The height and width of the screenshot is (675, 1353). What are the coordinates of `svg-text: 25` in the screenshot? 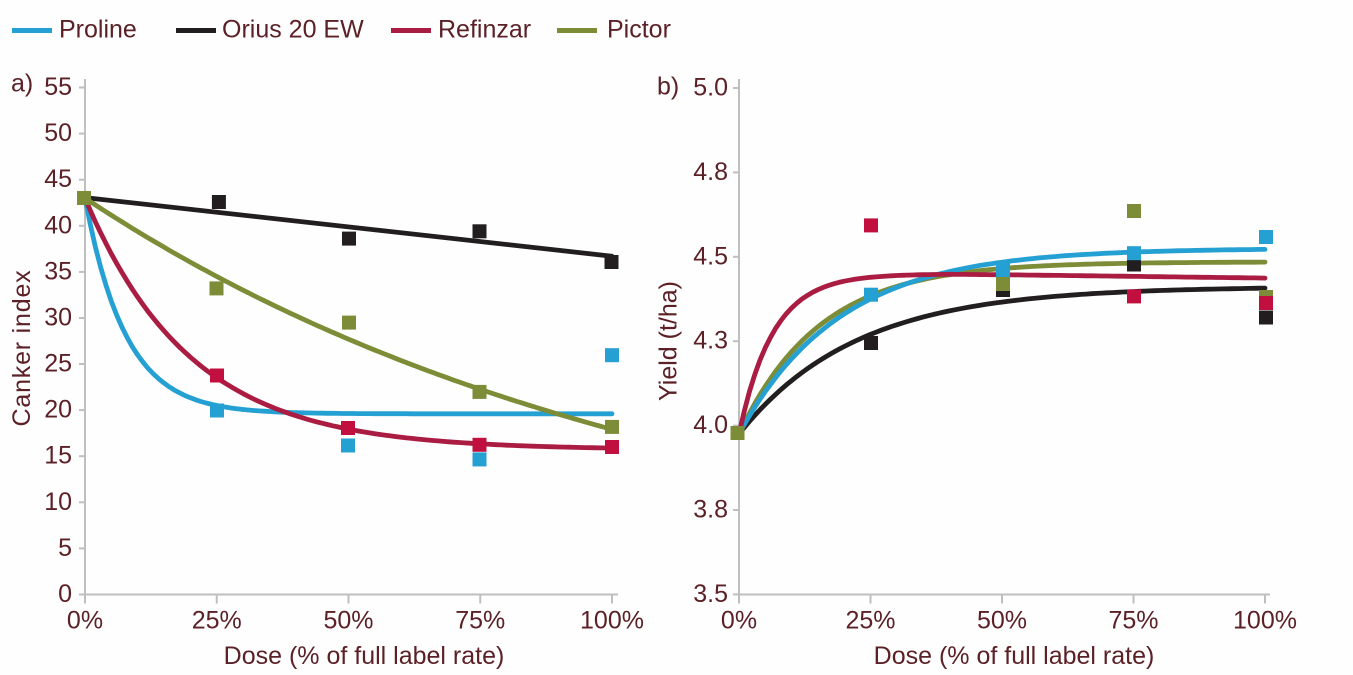 It's located at (58, 364).